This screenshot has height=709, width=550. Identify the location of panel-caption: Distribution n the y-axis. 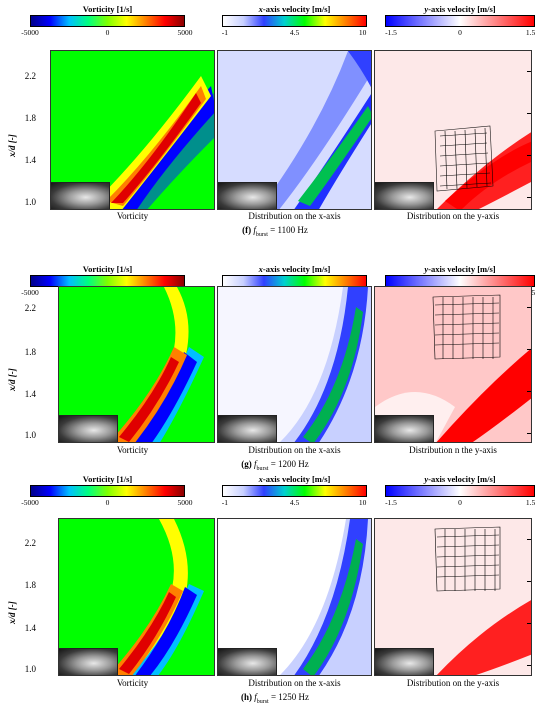
(453, 450).